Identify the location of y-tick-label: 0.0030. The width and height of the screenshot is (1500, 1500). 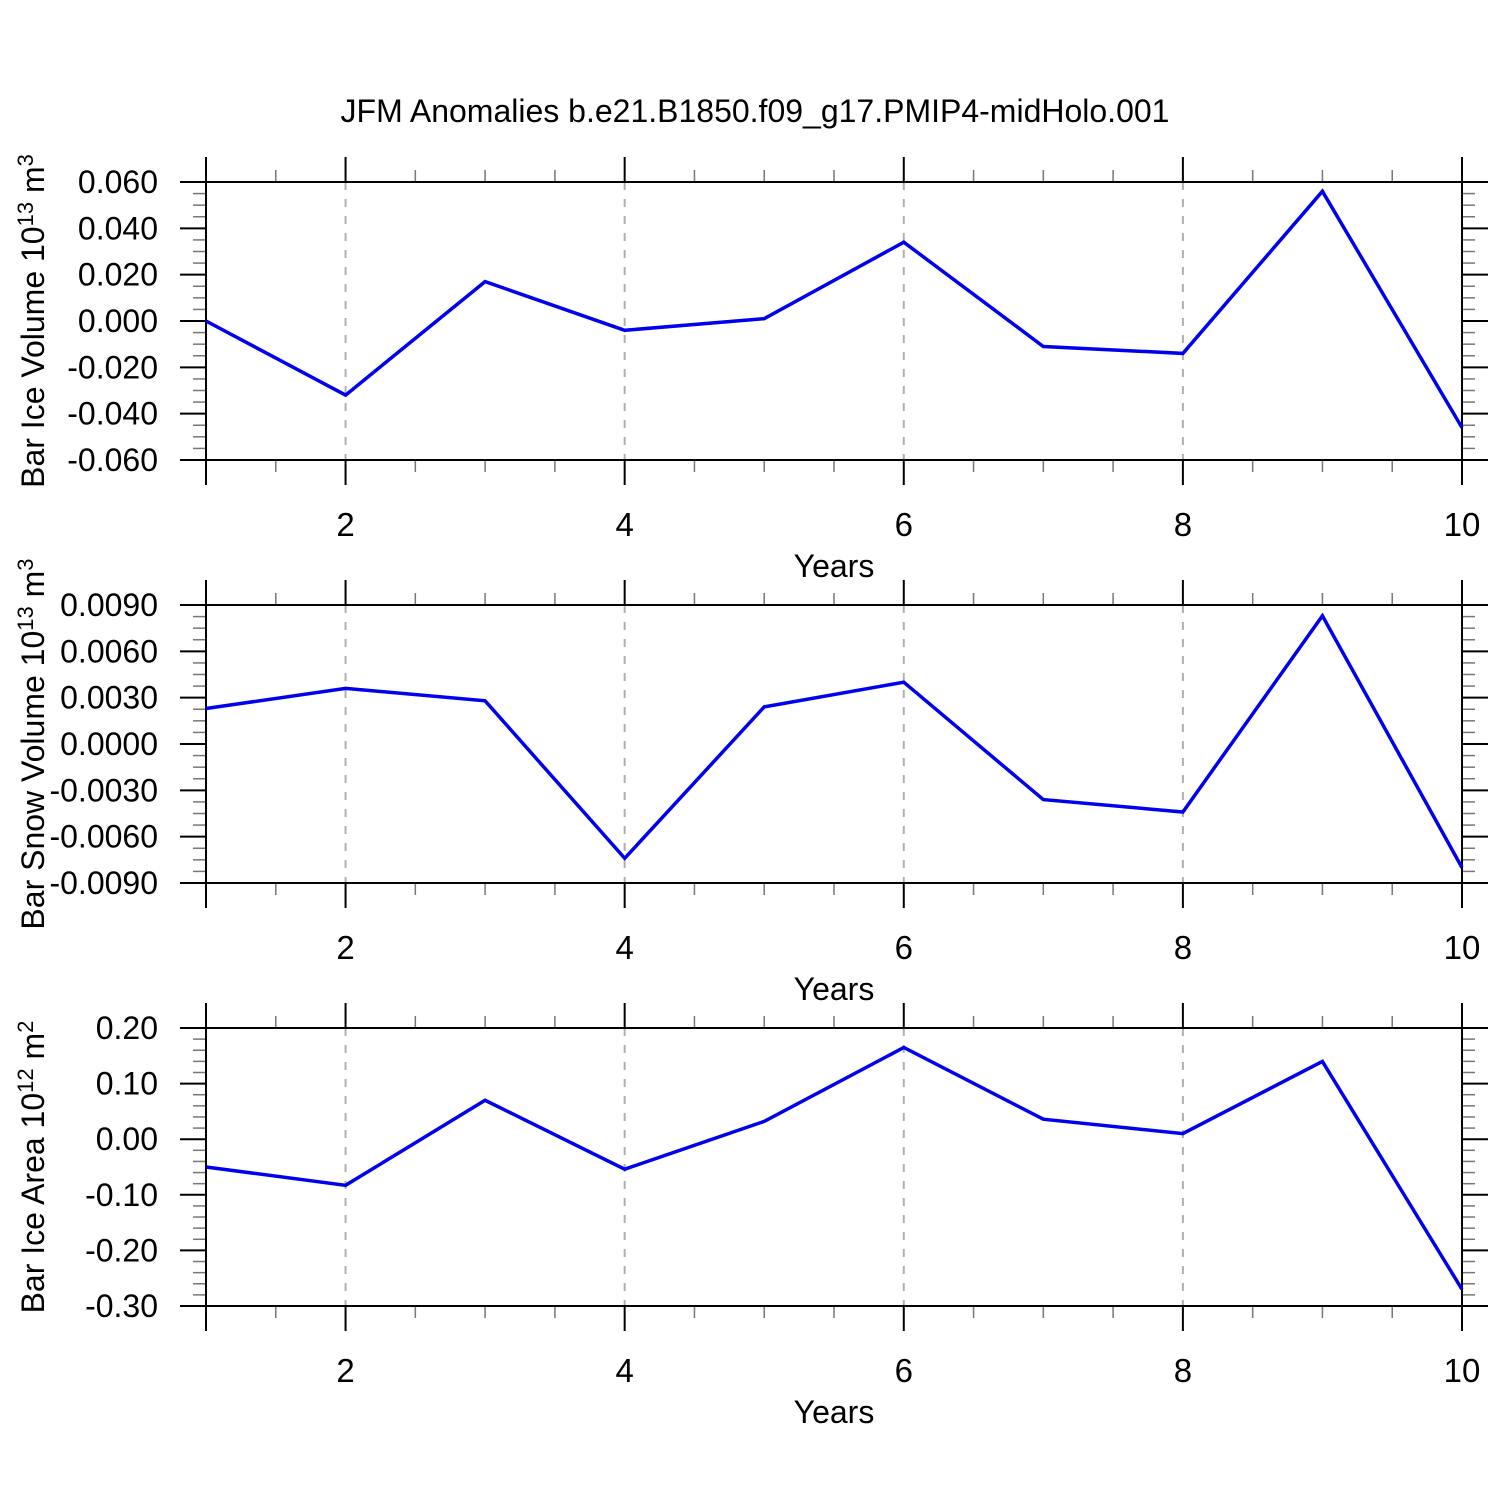
(109, 698).